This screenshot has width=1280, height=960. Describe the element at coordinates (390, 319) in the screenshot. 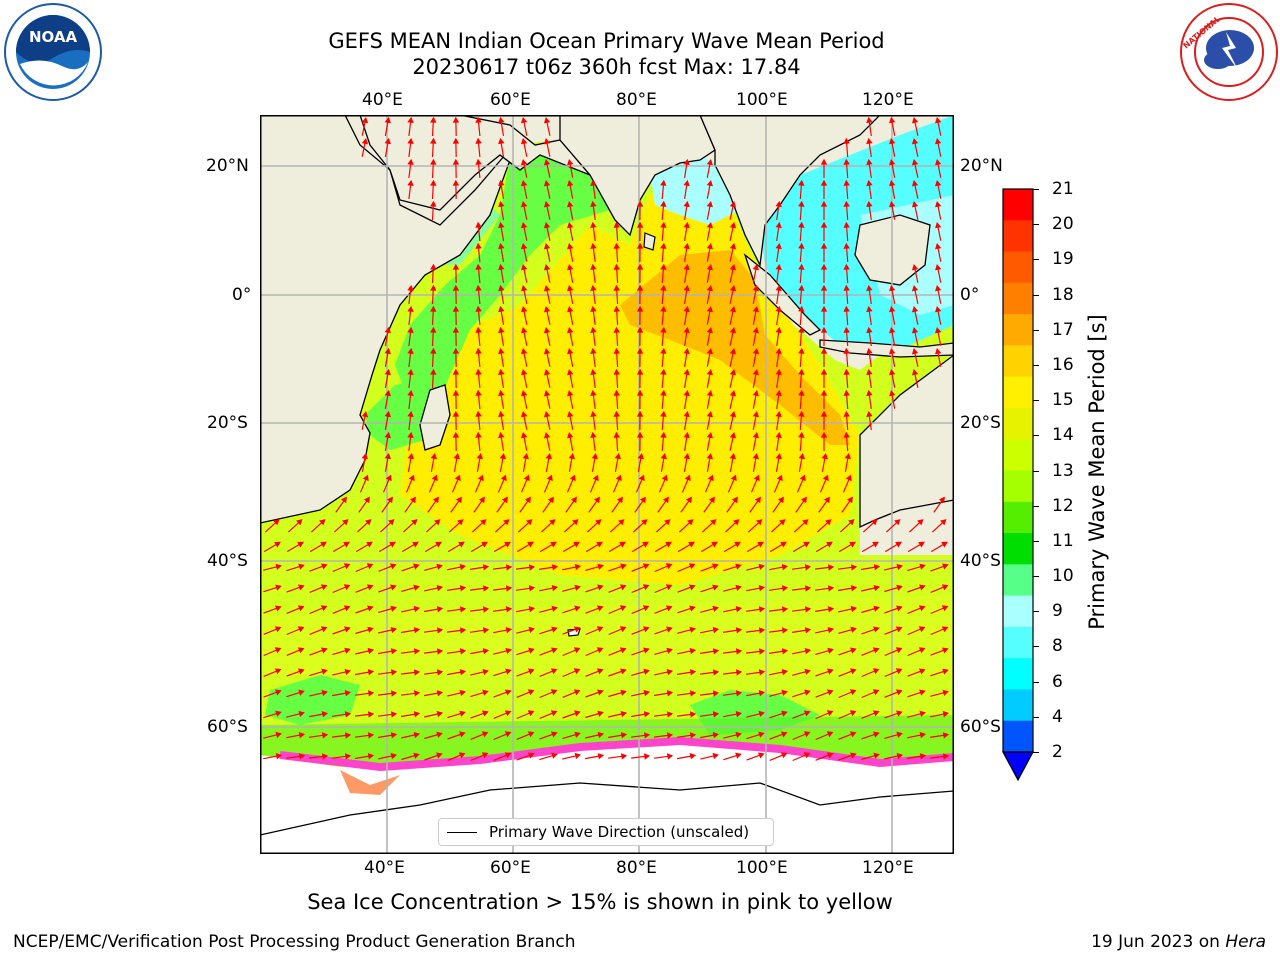

I see `land-africa` at that location.